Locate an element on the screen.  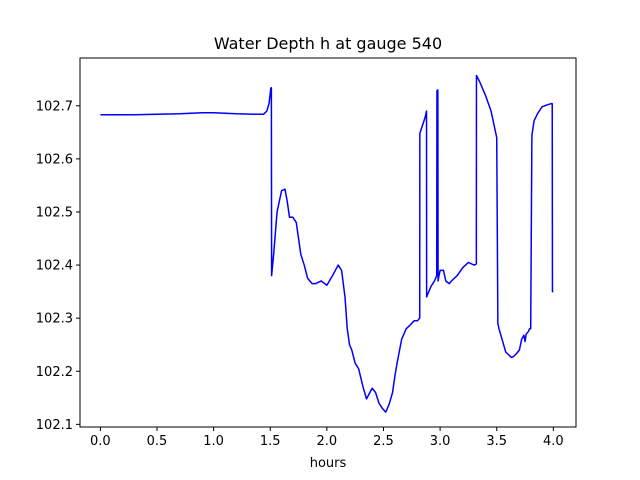
x-tick-label: 4.0 is located at coordinates (553, 441).